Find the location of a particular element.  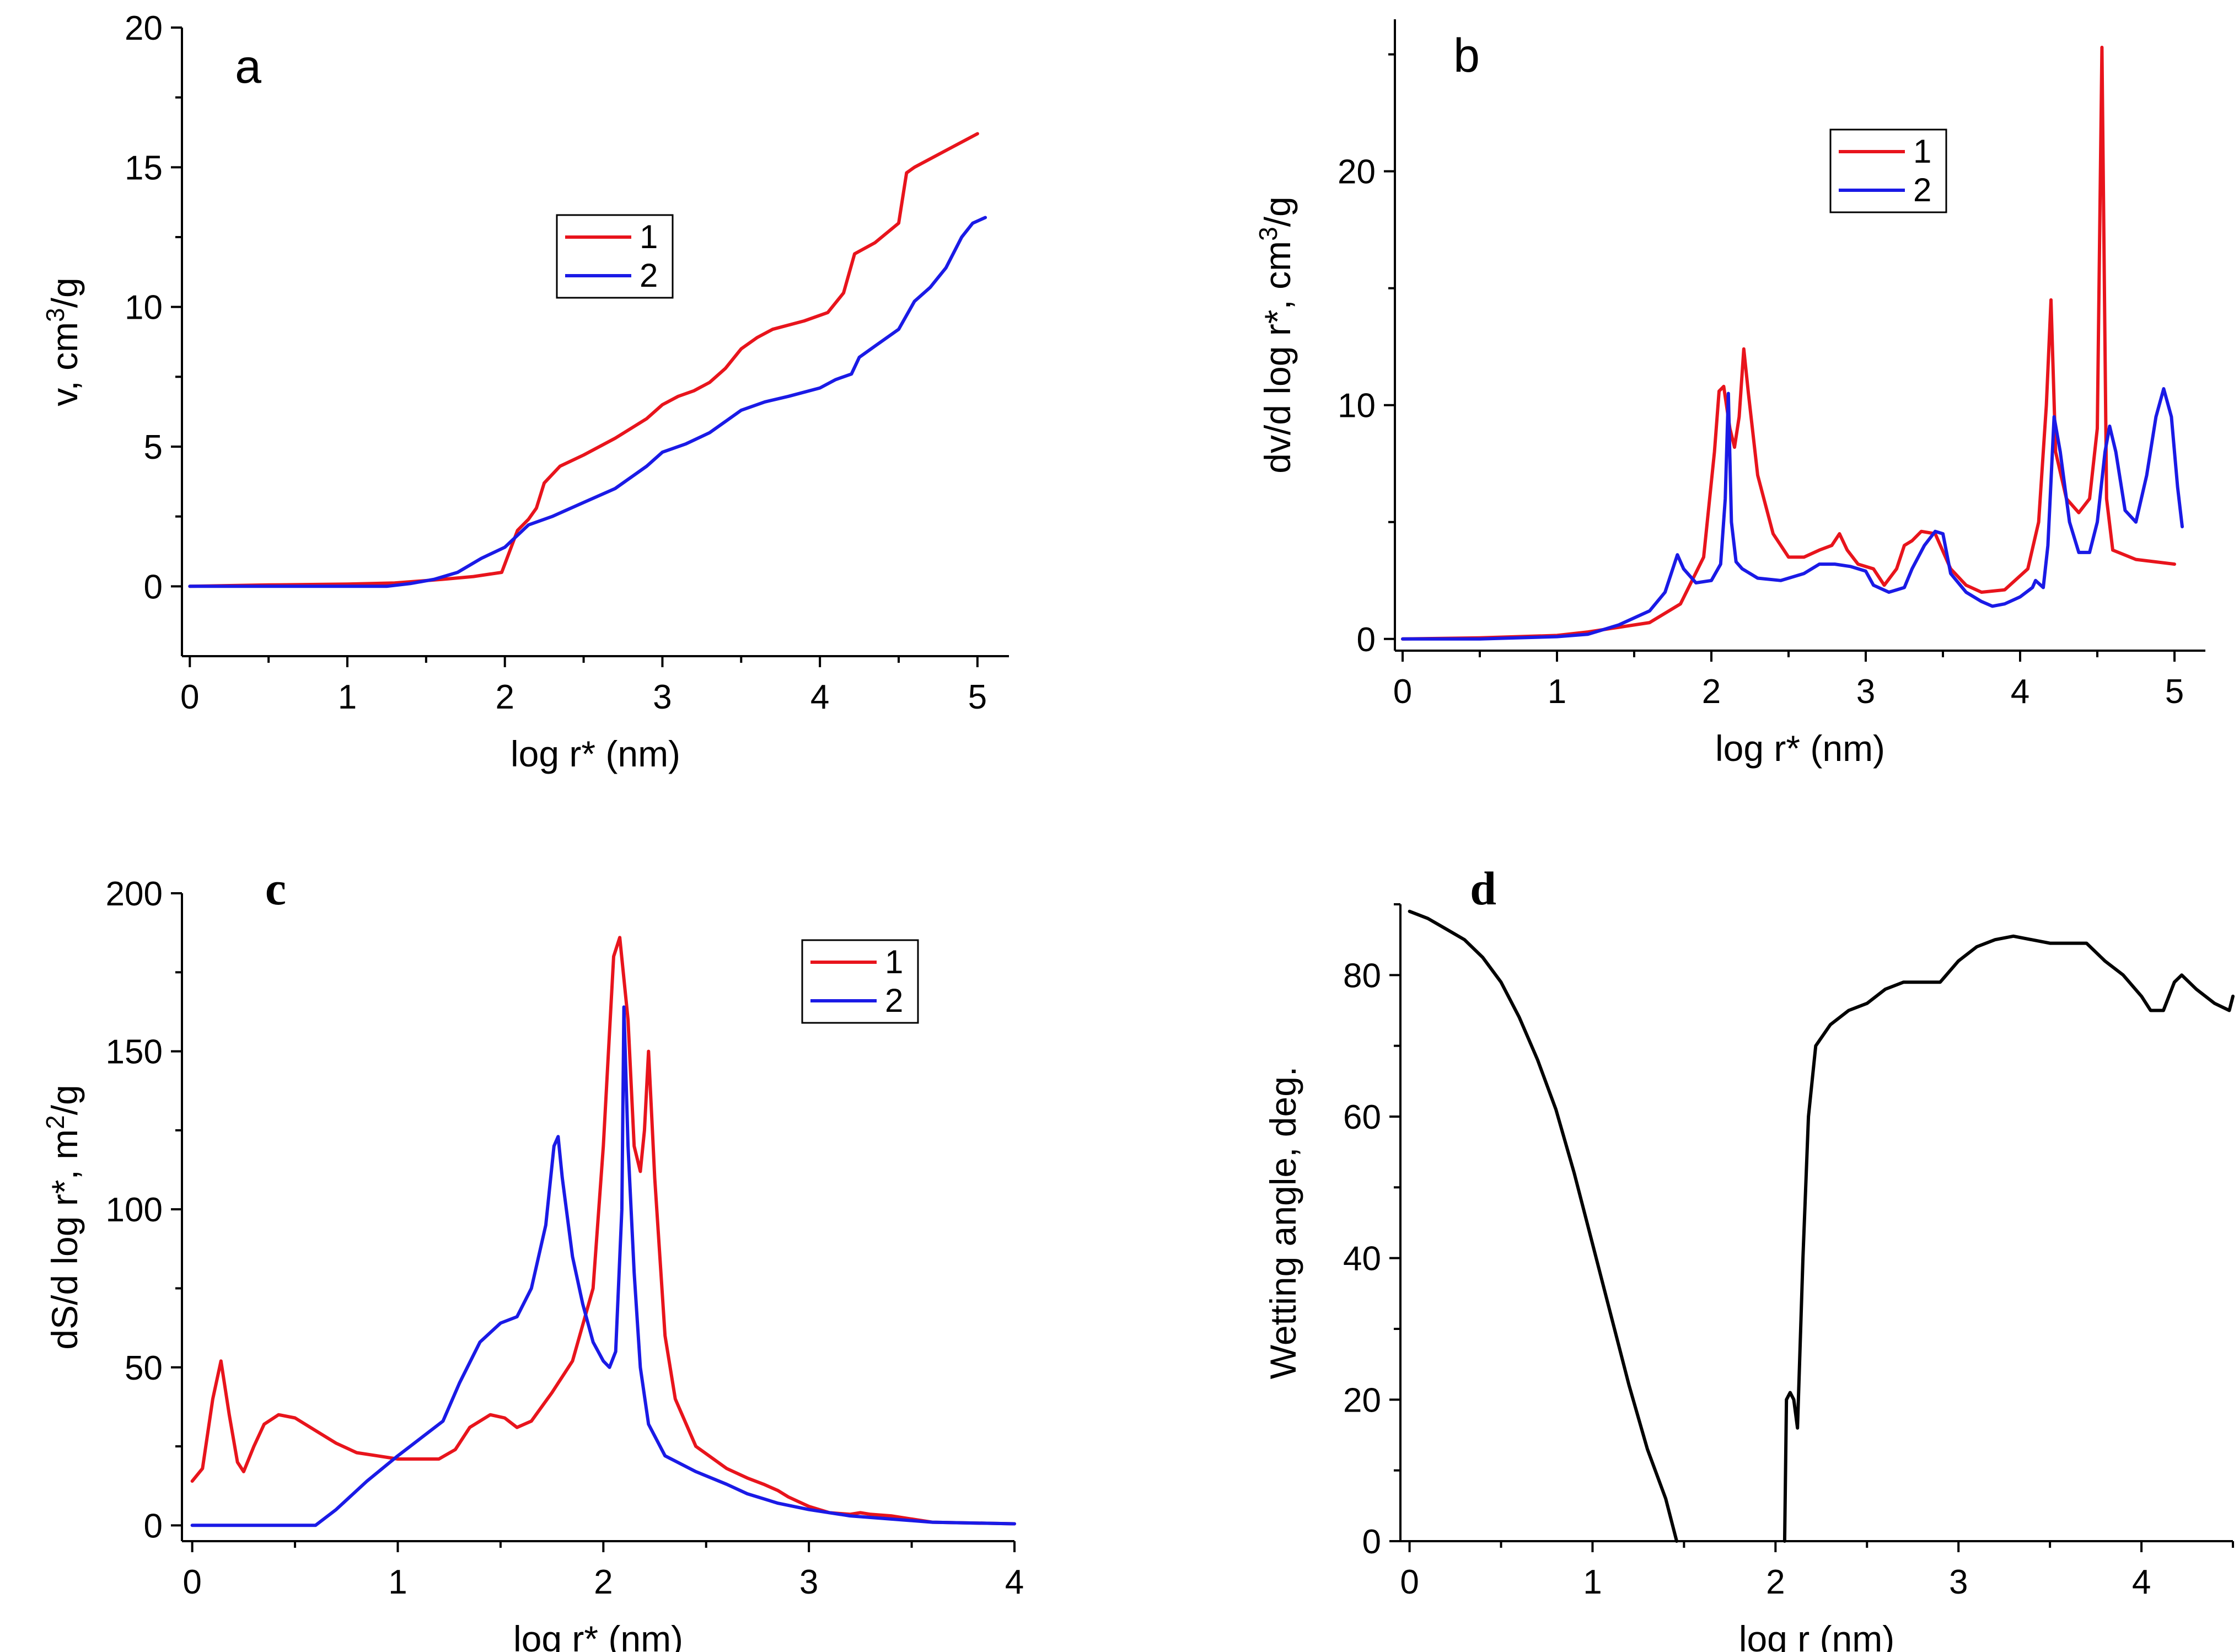

y-tick-label: 200 is located at coordinates (134, 894).